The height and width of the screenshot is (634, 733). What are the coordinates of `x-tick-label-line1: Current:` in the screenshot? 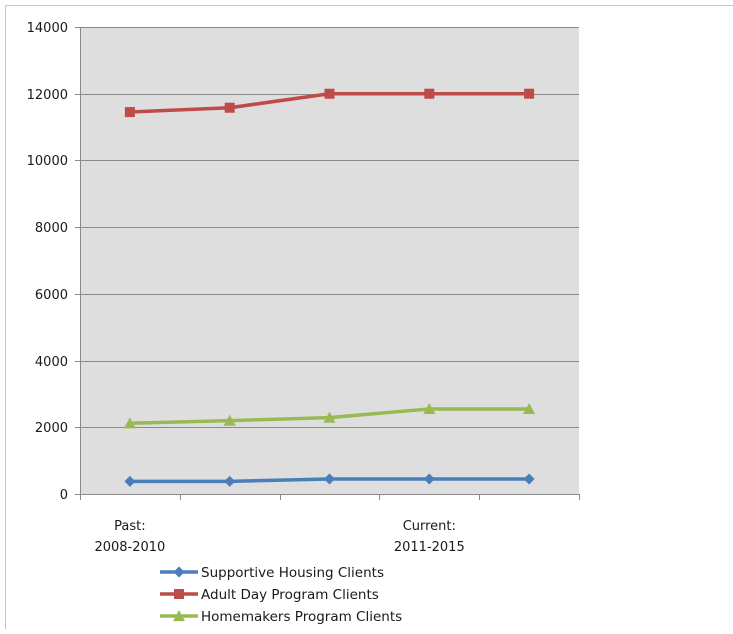 It's located at (429, 526).